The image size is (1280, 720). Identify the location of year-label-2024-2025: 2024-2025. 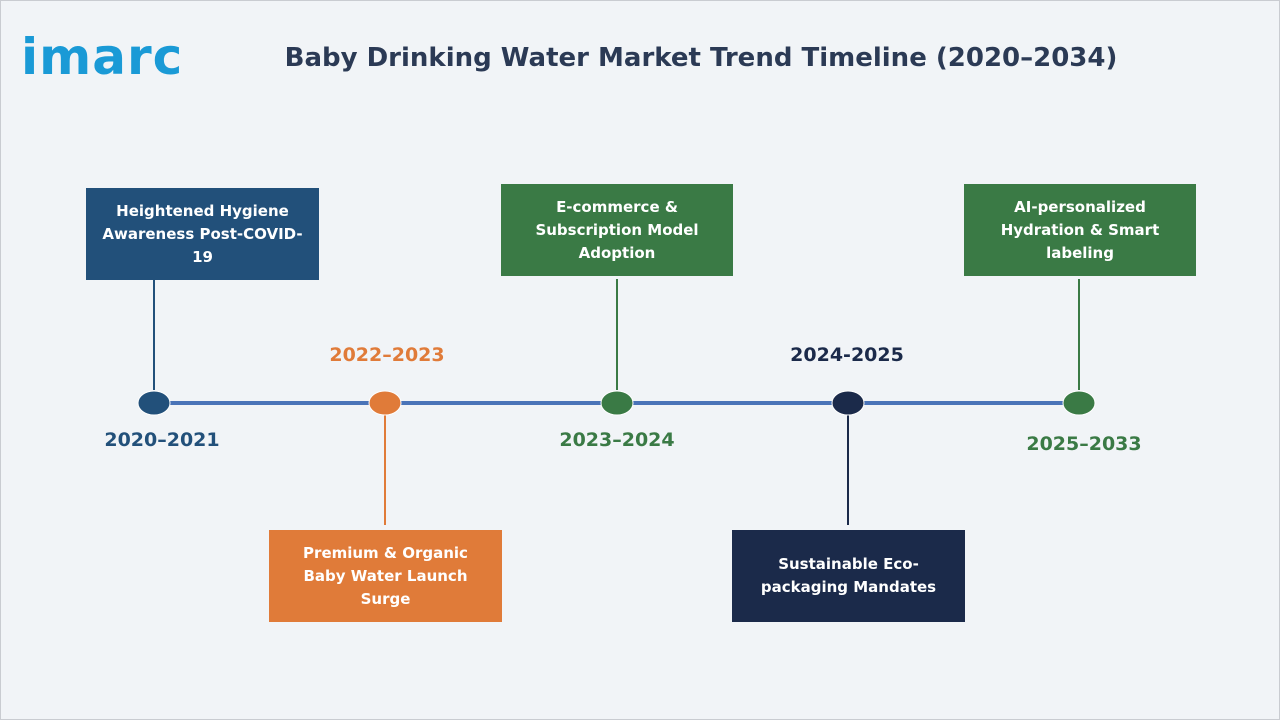
(847, 355).